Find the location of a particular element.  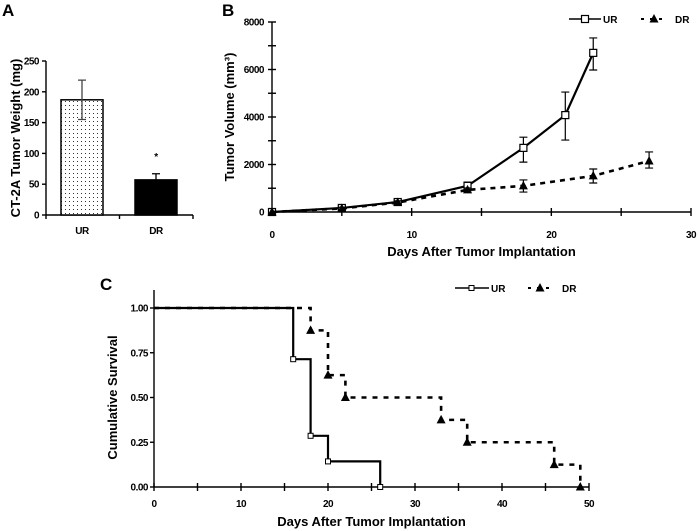

bar-dr is located at coordinates (156, 197).